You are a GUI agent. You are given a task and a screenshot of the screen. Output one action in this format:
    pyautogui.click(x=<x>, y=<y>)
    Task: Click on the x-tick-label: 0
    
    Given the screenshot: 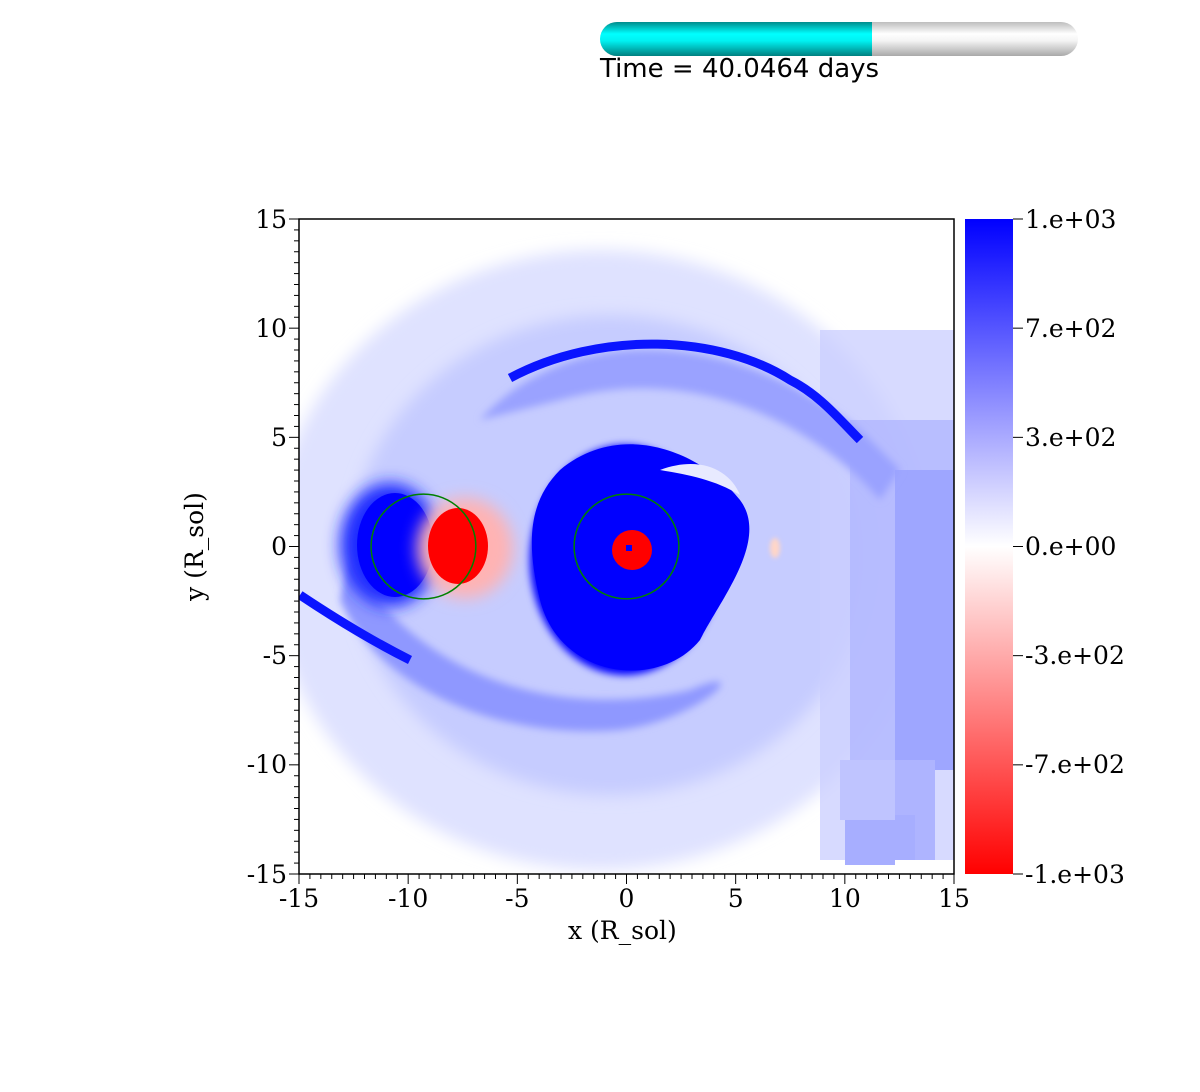 What is the action you would take?
    pyautogui.click(x=626, y=898)
    